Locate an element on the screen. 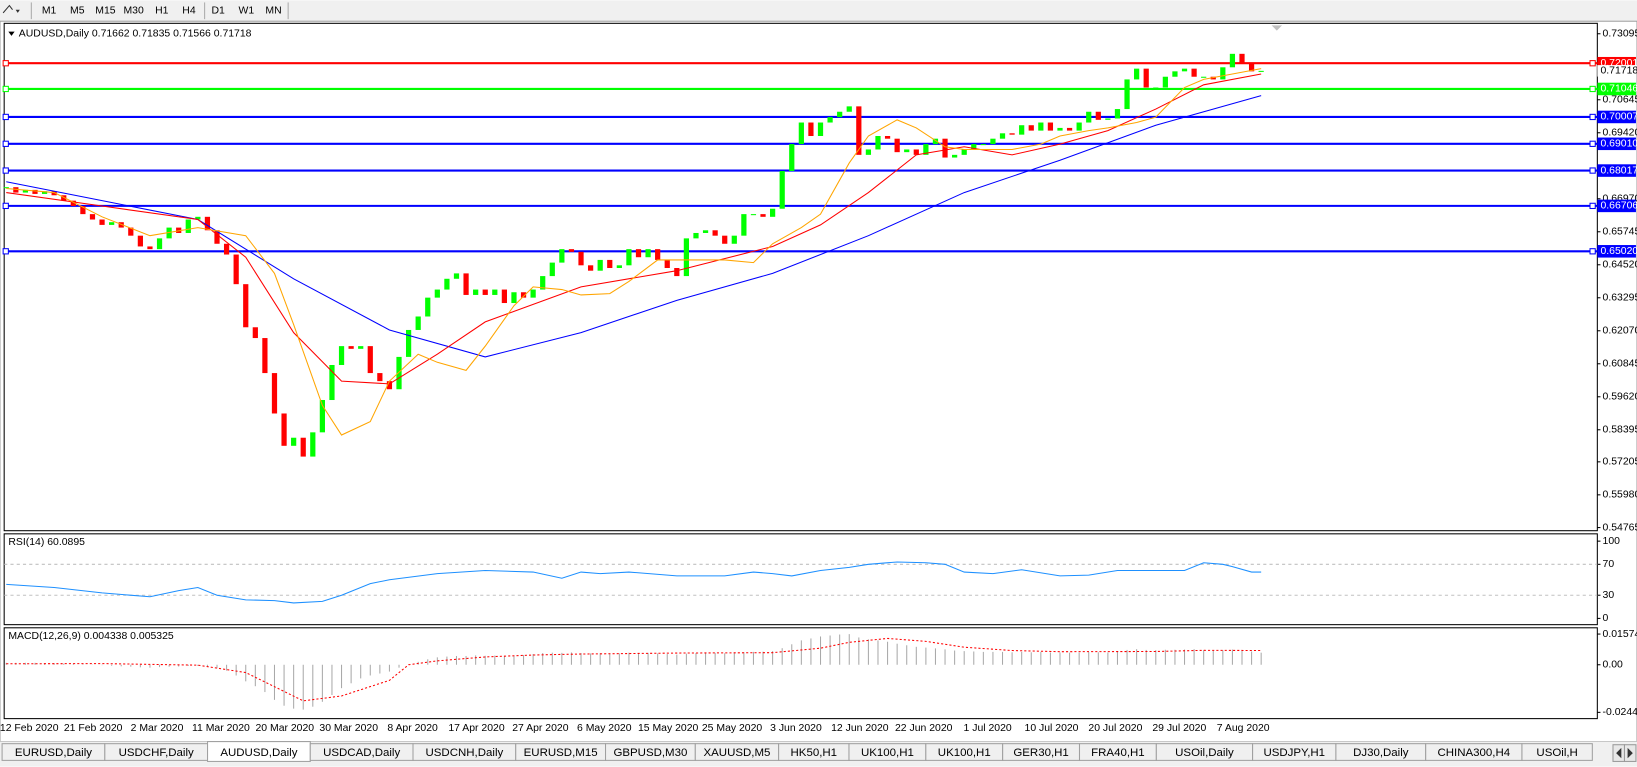 This screenshot has width=1637, height=767. macd-tick-label: 0.015741 is located at coordinates (1620, 634).